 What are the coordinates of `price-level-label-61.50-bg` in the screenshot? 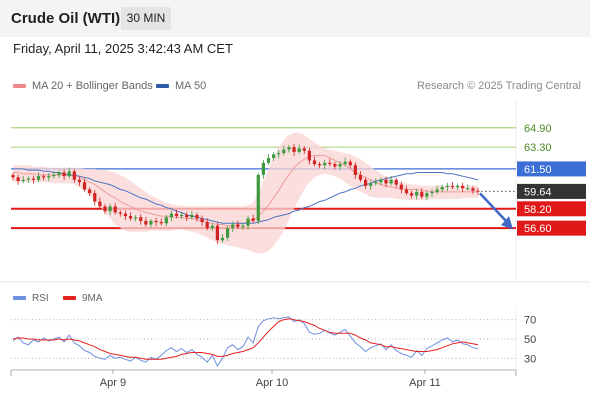 It's located at (551, 169).